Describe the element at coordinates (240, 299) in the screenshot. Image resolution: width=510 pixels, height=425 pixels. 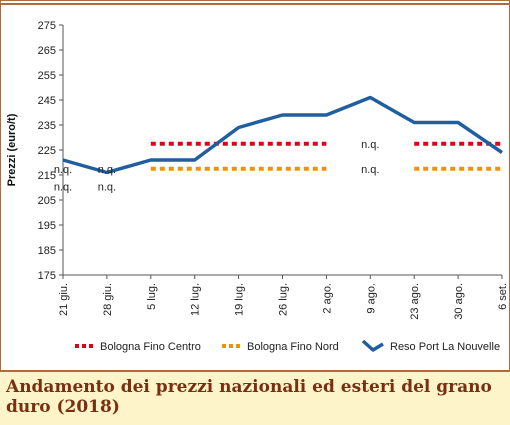
I see `x-tick-label: 19 lug.` at that location.